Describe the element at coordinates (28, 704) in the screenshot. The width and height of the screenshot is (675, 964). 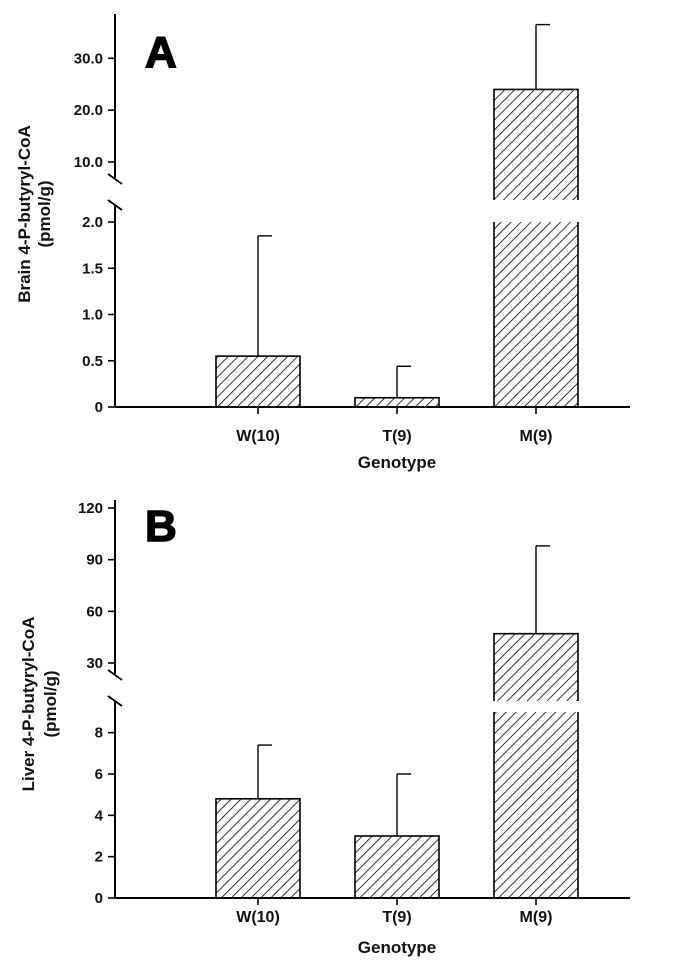
I see `y-axis-title: Liver 4-P-butyryl-CoA` at that location.